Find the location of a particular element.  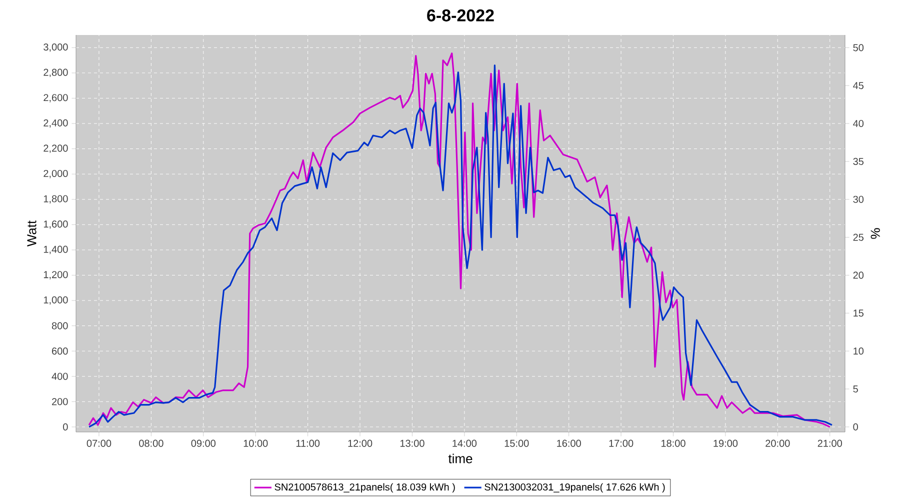

y-tick-label: 1,200 is located at coordinates (56, 275).